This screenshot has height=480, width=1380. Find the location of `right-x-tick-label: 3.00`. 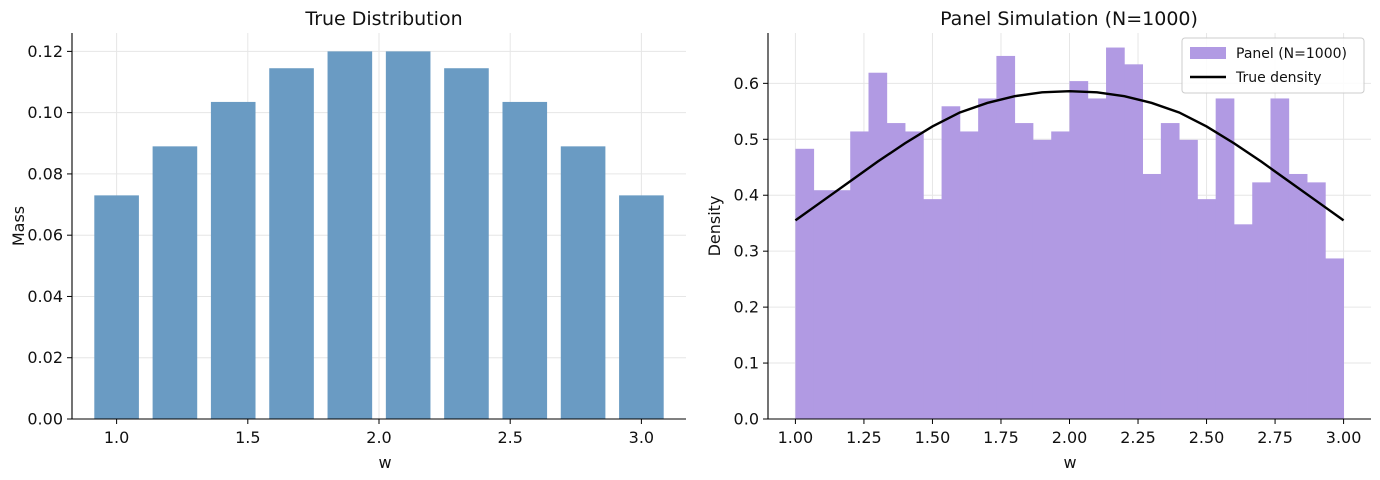

right-x-tick-label: 3.00 is located at coordinates (1344, 437).